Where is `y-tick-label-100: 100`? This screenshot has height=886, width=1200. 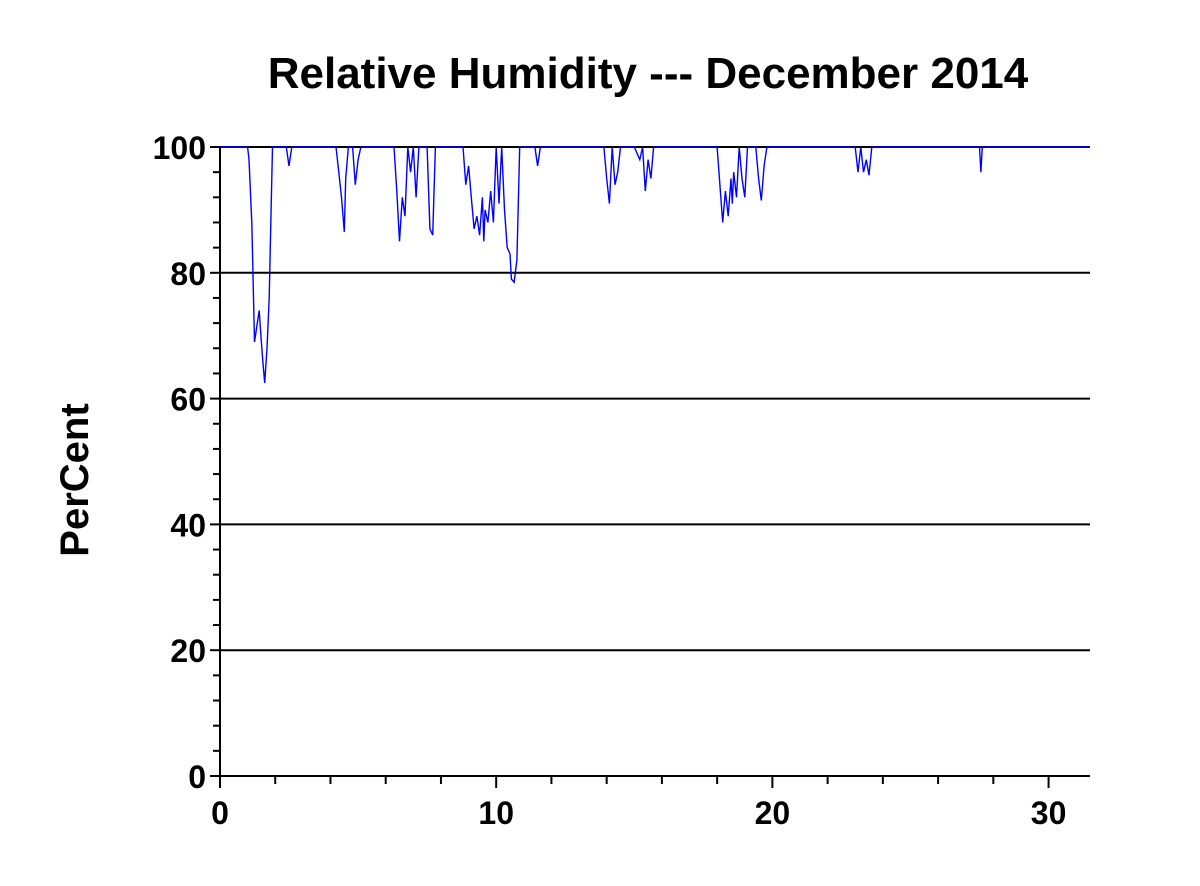 y-tick-label-100: 100 is located at coordinates (179, 148).